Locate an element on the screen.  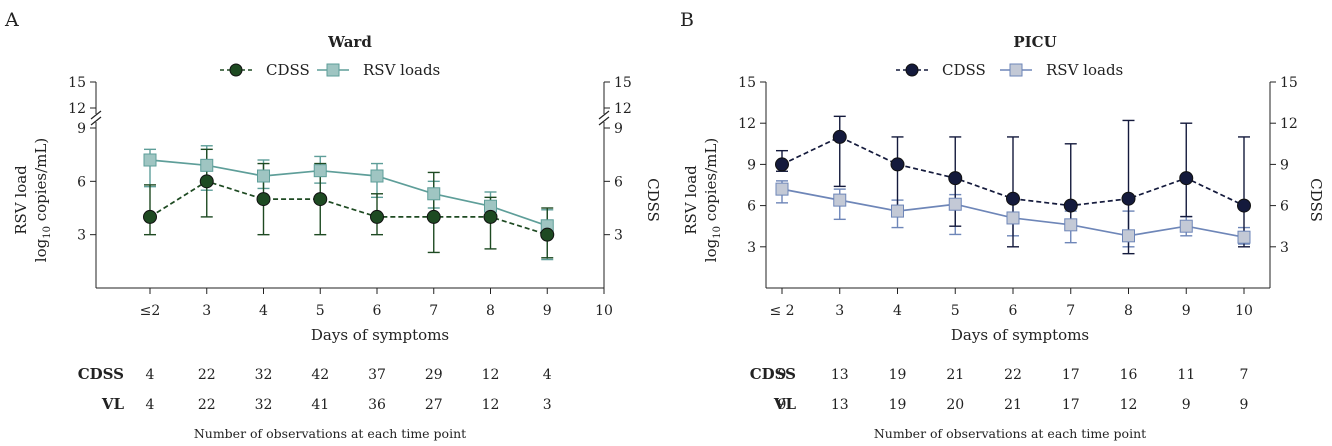
panel-letter: A is located at coordinates (11, 20).